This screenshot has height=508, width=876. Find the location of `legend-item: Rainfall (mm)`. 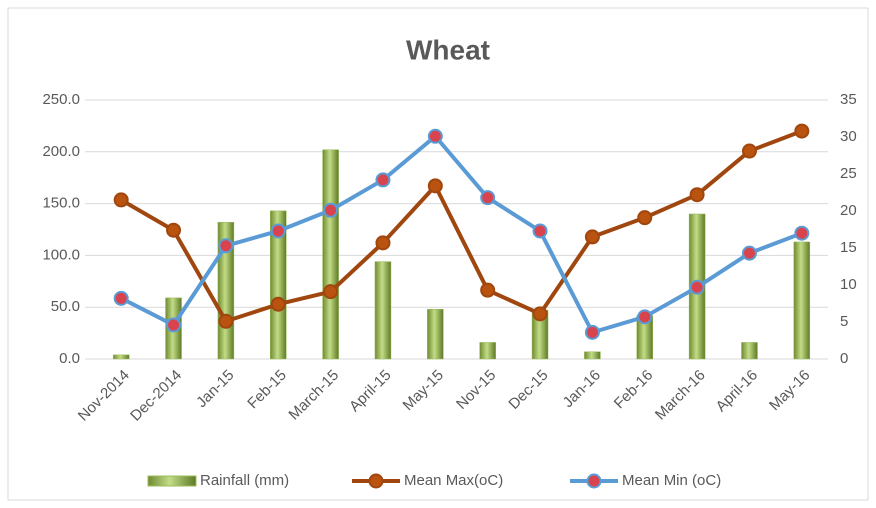

legend-item: Rainfall (mm) is located at coordinates (218, 480).